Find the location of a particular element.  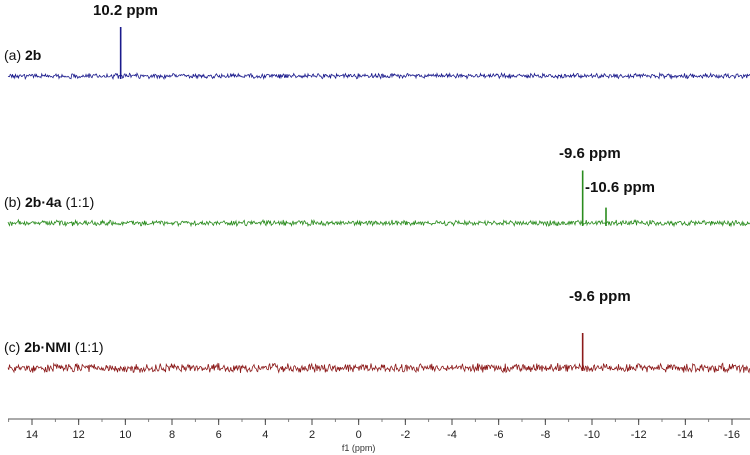

x-tick-label: 4 is located at coordinates (265, 435).